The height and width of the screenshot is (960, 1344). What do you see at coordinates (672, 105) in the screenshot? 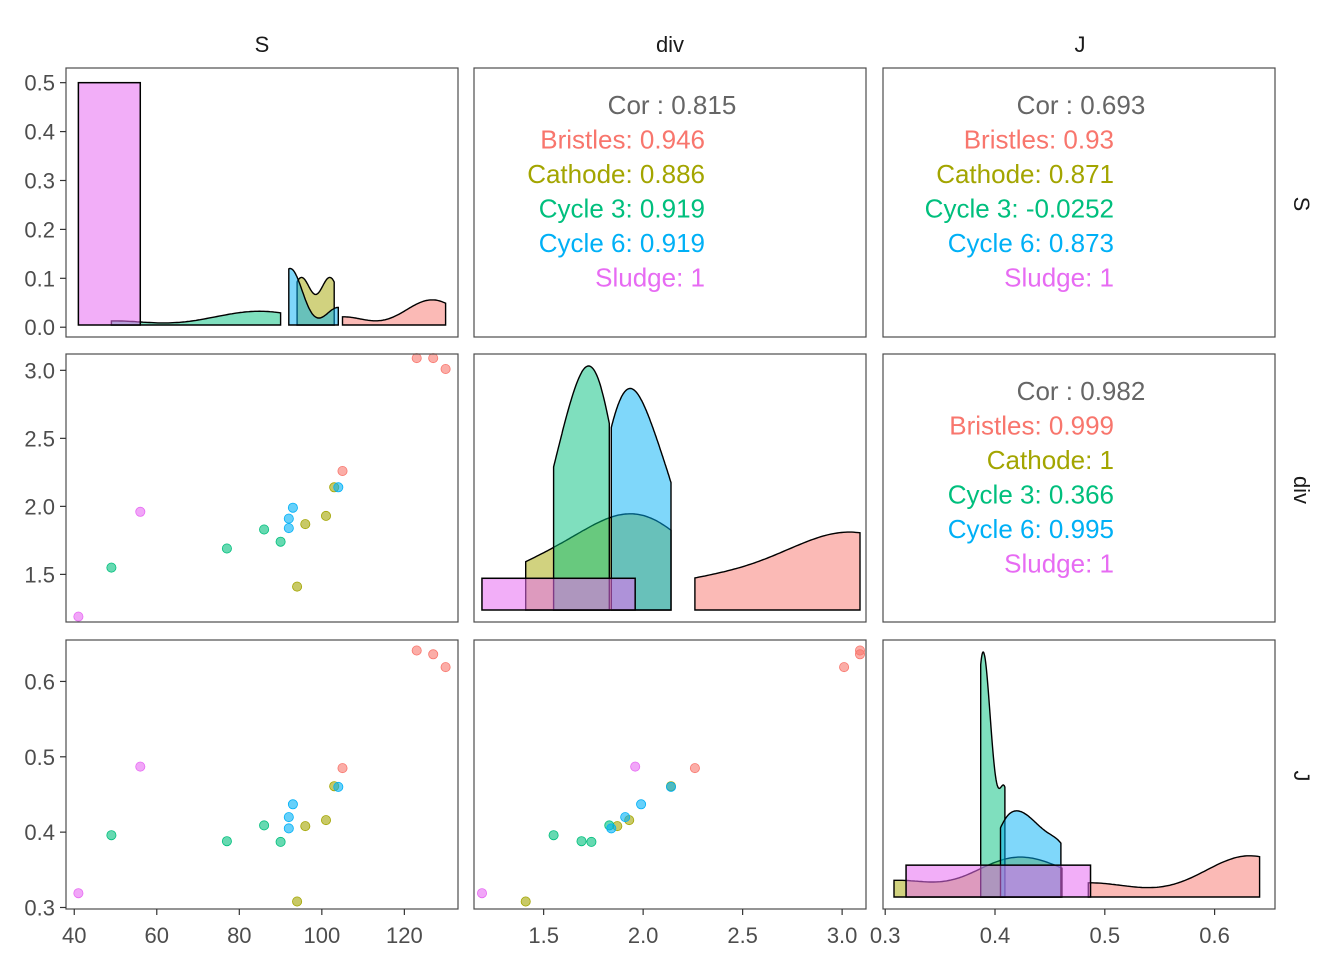
I see `corr-overall: Cor : 0.815` at bounding box center [672, 105].